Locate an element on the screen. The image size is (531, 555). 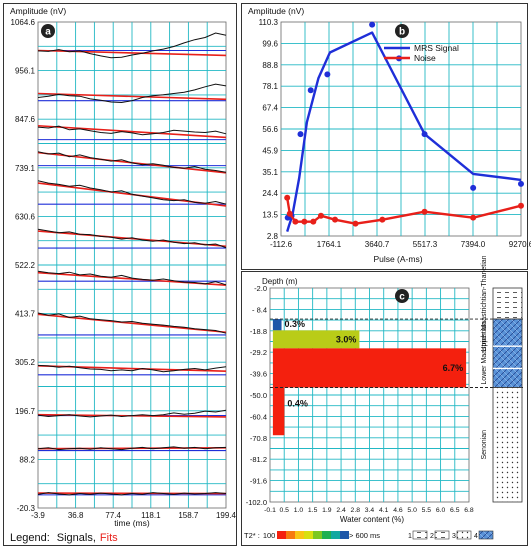
panel-b-x-tick: 1764.1 is located at coordinates (329, 244).